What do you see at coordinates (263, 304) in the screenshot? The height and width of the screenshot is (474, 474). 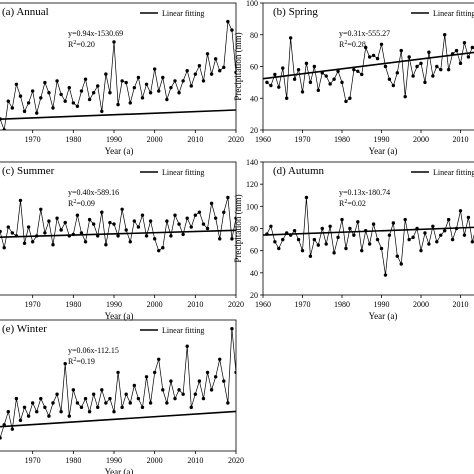 I see `x-tick-label: 1960` at bounding box center [263, 304].